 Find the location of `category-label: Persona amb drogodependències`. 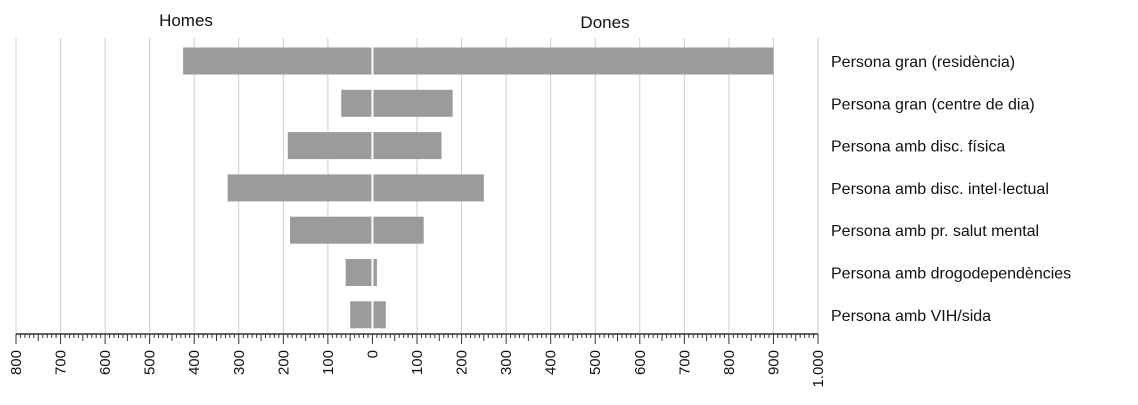

category-label: Persona amb drogodependències is located at coordinates (951, 274).